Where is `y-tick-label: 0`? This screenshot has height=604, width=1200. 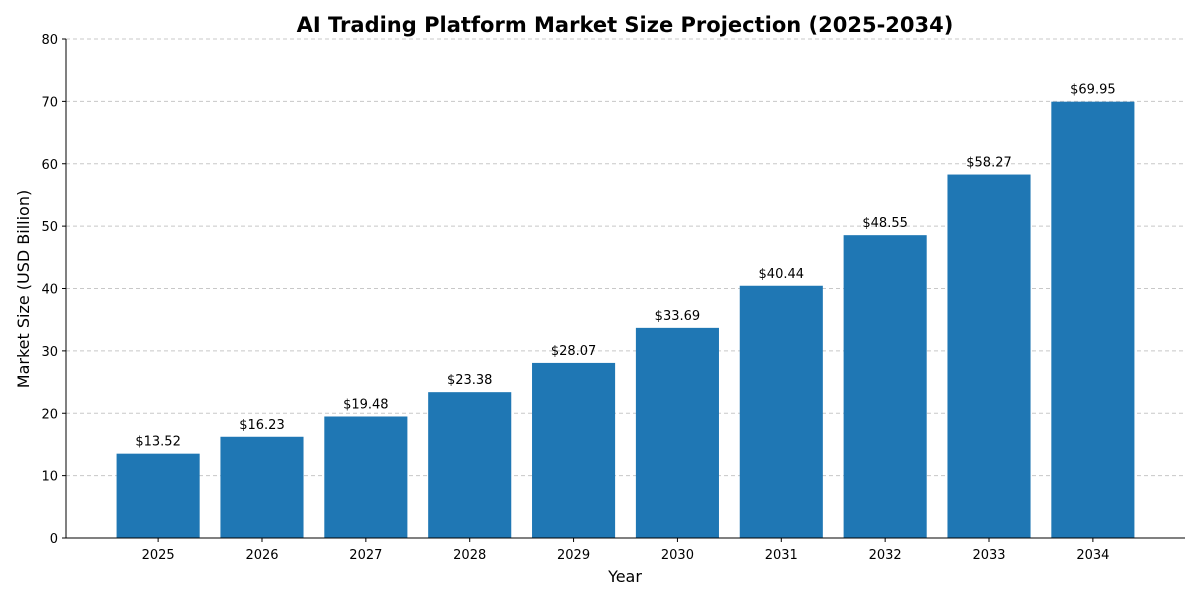
y-tick-label: 0 is located at coordinates (54, 539).